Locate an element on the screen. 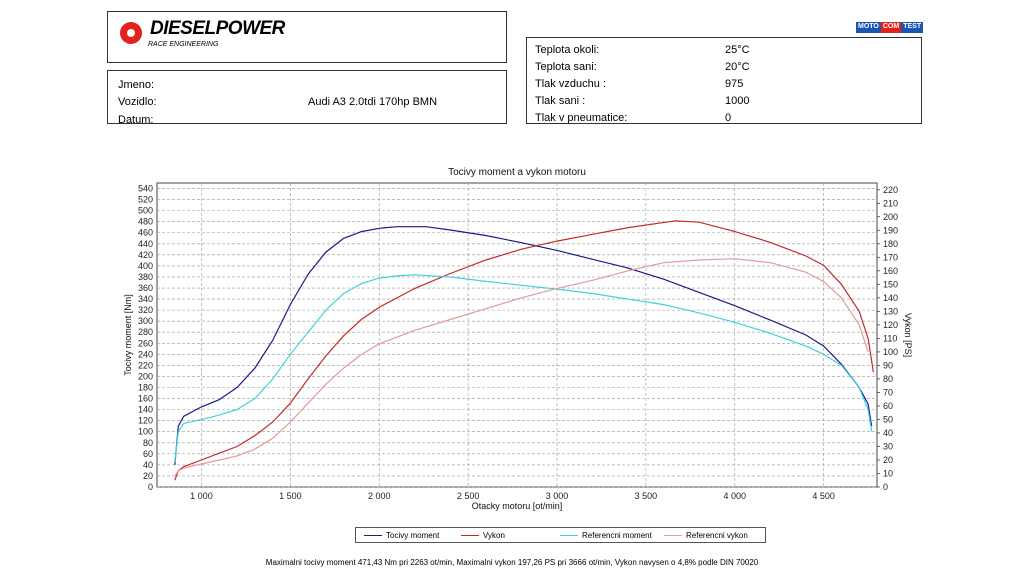  y-left-tick-label: 380 is located at coordinates (145, 277).